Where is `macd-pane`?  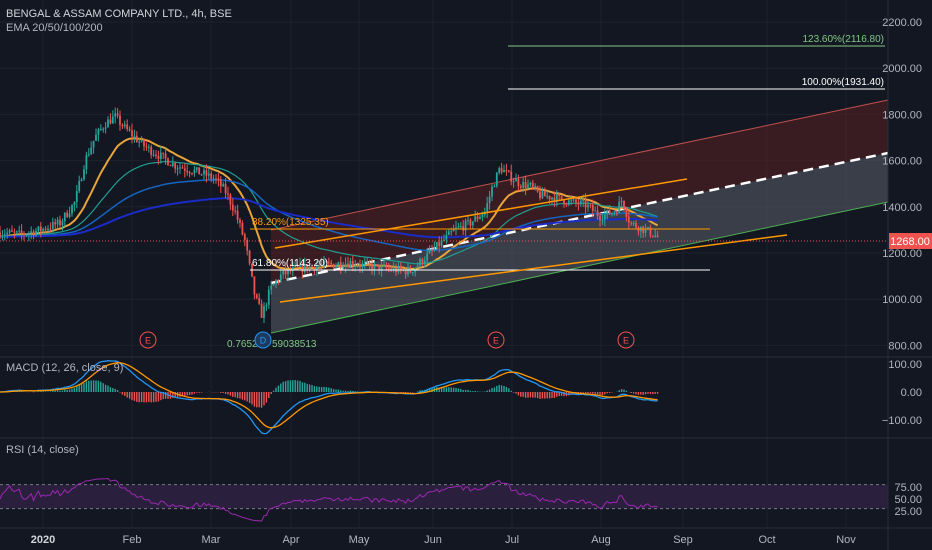
macd-pane is located at coordinates (329, 397).